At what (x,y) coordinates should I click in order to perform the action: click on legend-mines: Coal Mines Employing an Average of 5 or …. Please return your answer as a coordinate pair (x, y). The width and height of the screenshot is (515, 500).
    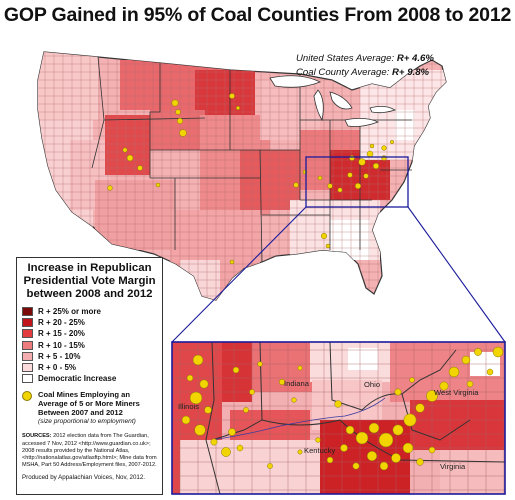
    Looking at the image, I should click on (89, 408).